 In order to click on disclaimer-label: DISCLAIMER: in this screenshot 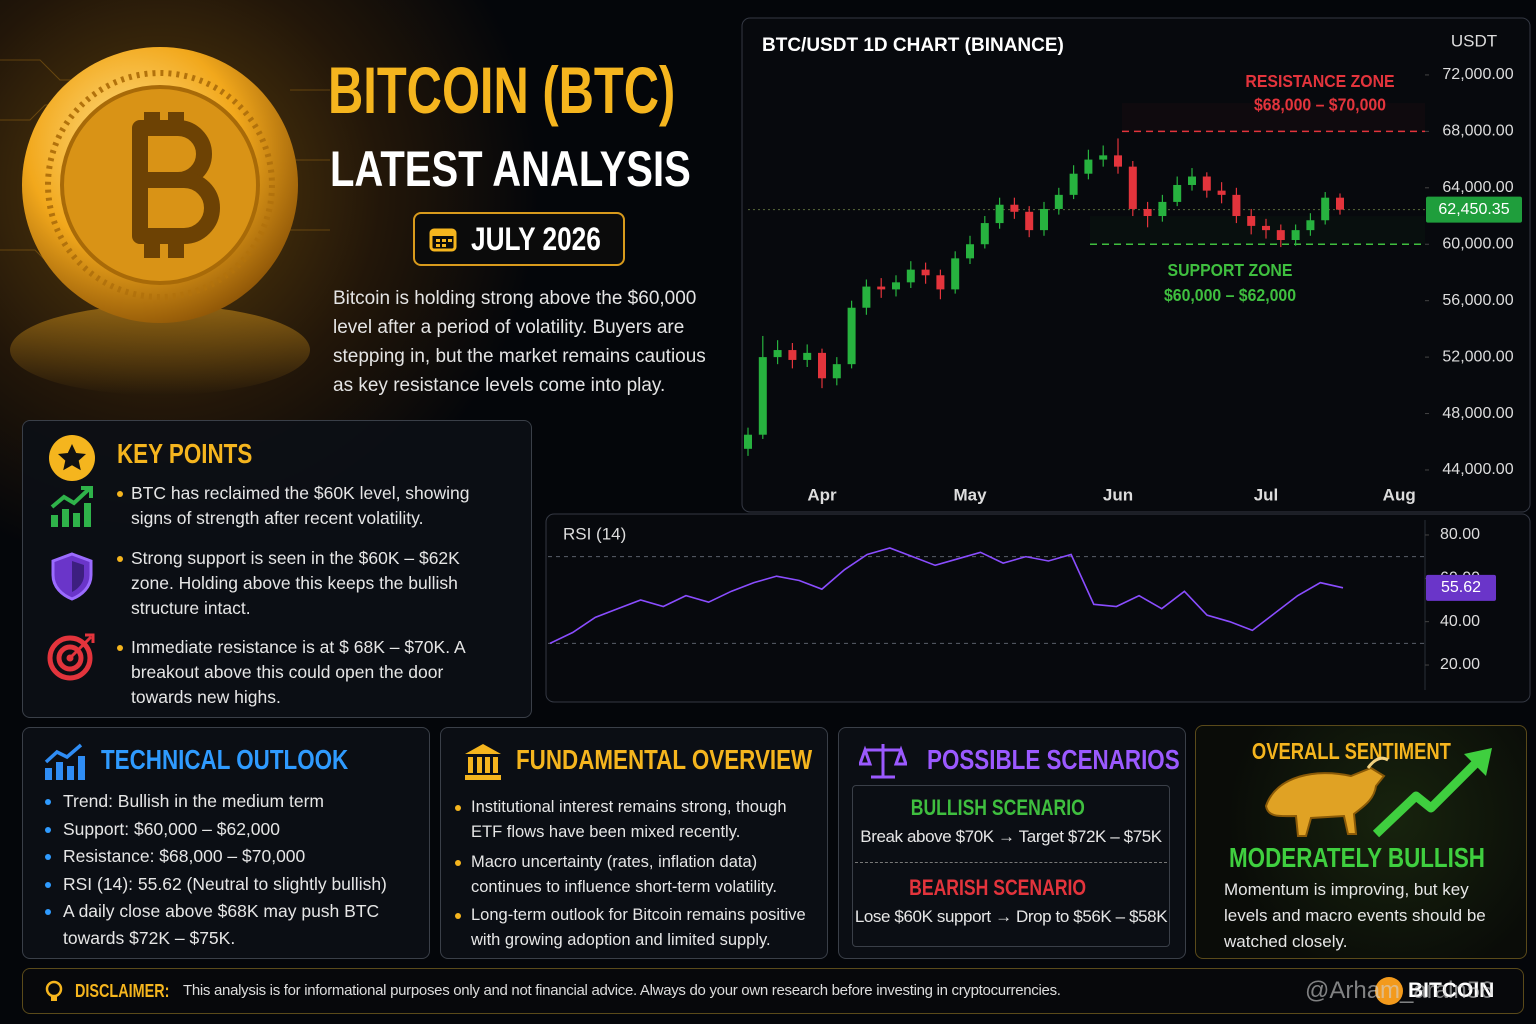, I will do `click(134, 991)`.